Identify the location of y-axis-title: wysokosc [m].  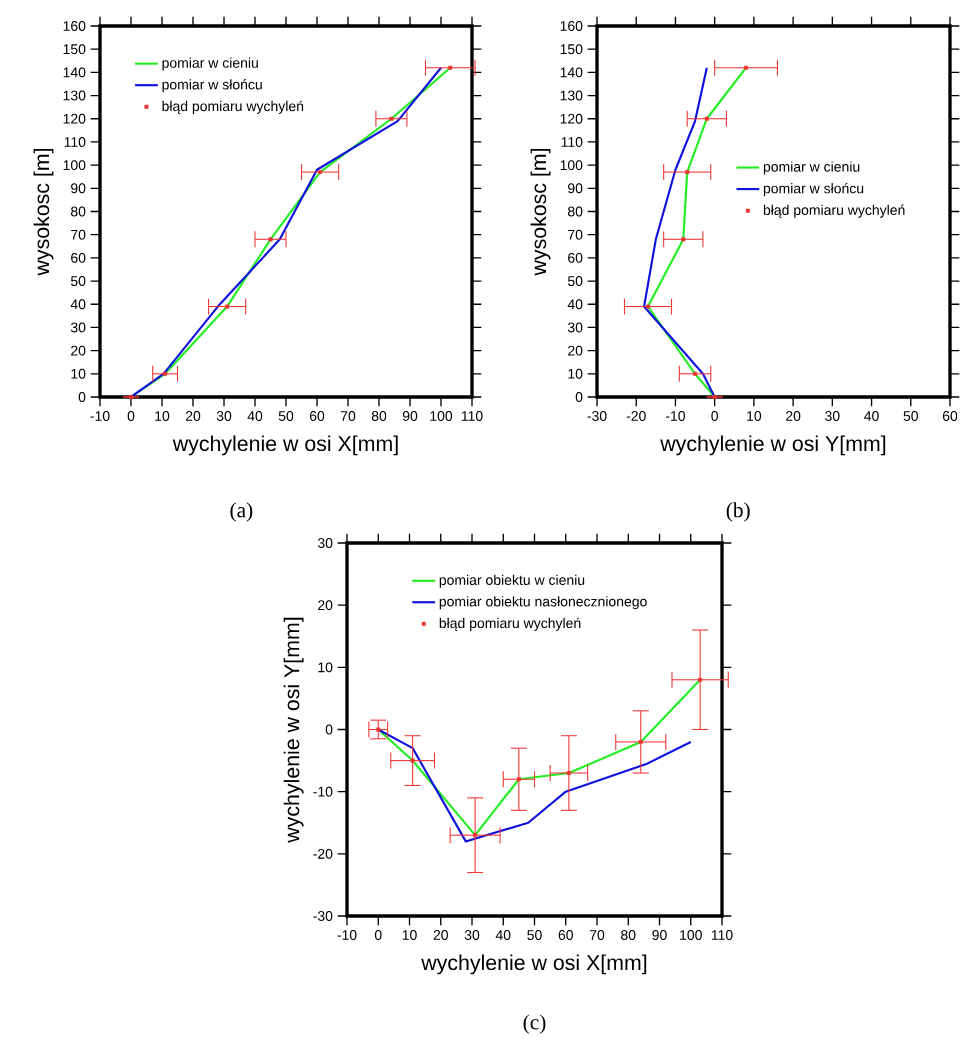
(43, 212).